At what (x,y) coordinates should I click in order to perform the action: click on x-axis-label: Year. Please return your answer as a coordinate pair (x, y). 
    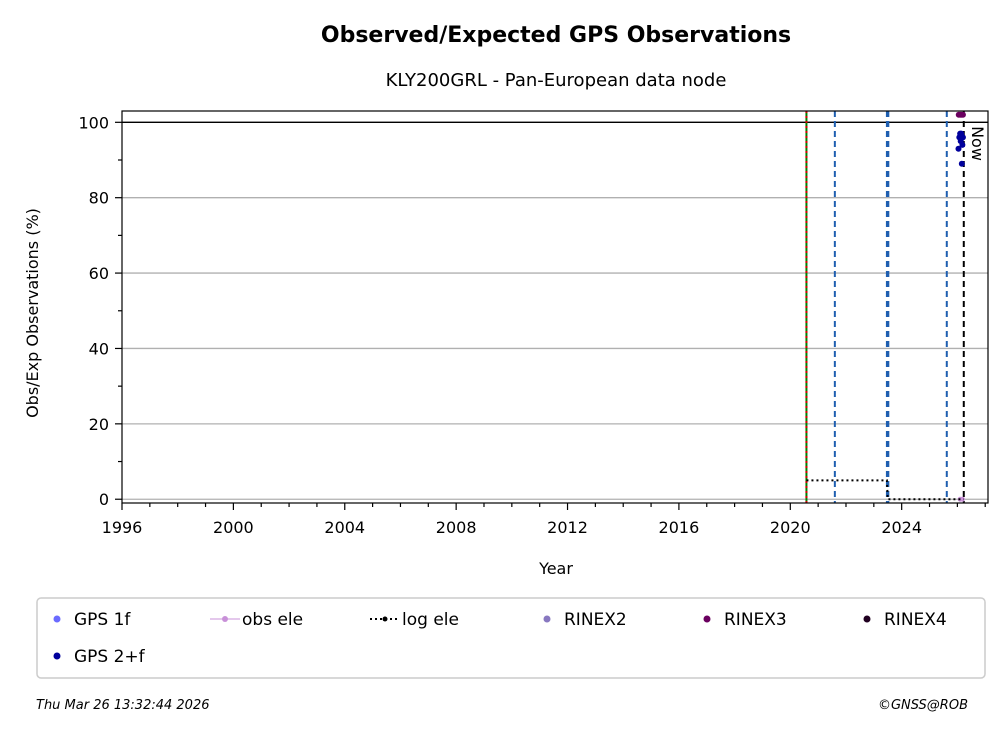
    Looking at the image, I should click on (555, 568).